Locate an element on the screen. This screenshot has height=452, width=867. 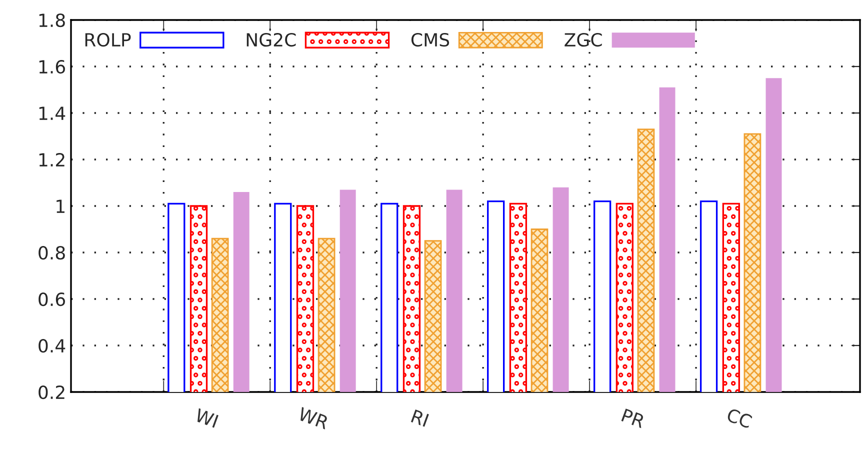
y-tick-label: 1.2 is located at coordinates (51, 159).